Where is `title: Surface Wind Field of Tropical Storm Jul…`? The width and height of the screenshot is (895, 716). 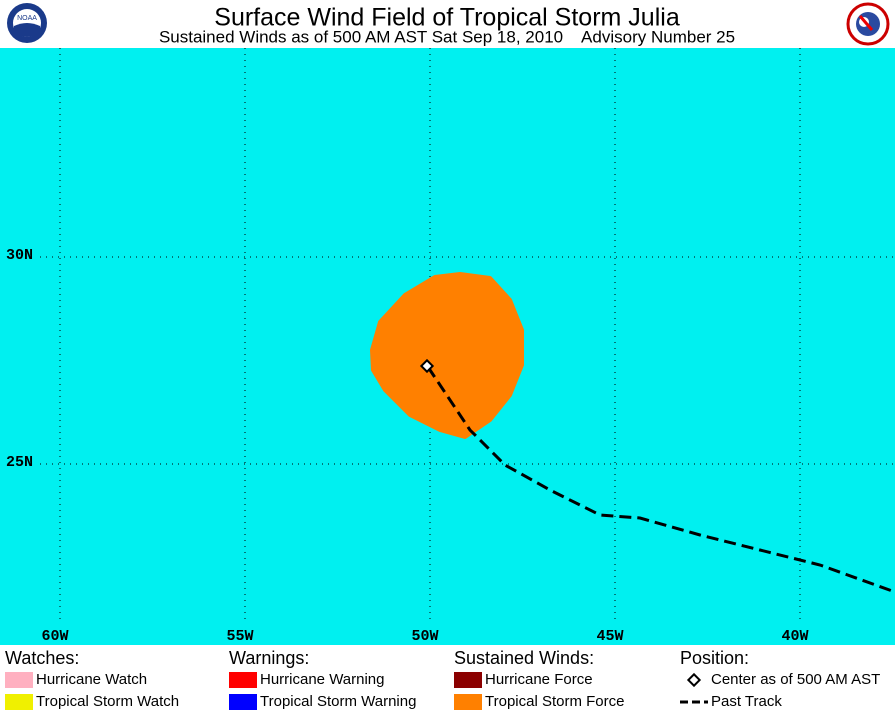 title: Surface Wind Field of Tropical Storm Jul… is located at coordinates (447, 18).